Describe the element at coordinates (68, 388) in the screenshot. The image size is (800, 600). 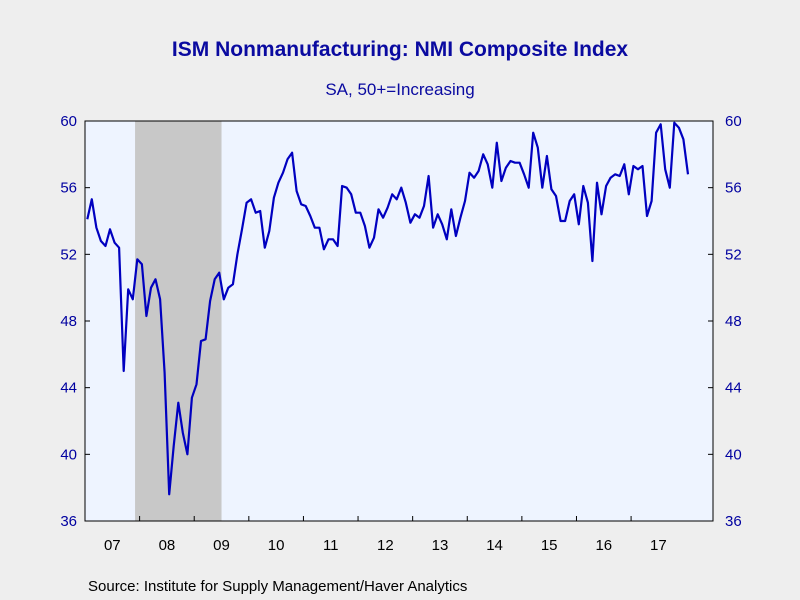
I see `y-tick-label-left: 44` at that location.